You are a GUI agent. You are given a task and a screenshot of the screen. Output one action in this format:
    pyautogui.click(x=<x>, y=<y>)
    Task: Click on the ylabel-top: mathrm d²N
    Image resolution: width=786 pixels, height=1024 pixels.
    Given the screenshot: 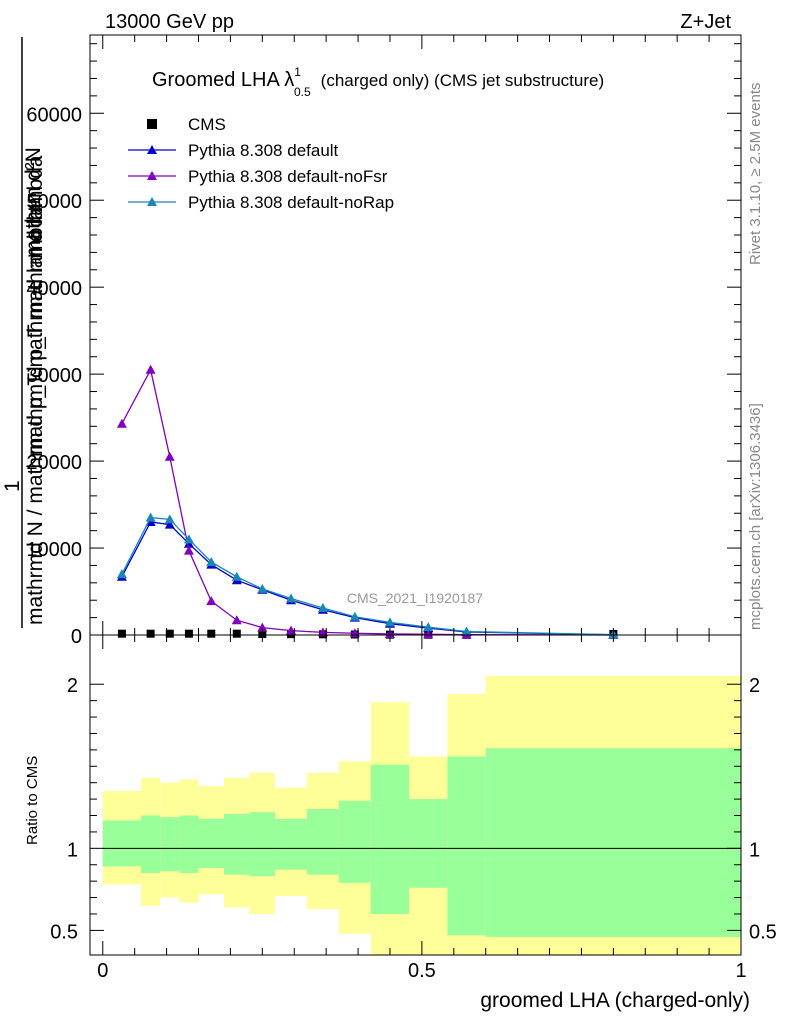 What is the action you would take?
    pyautogui.click(x=33, y=202)
    